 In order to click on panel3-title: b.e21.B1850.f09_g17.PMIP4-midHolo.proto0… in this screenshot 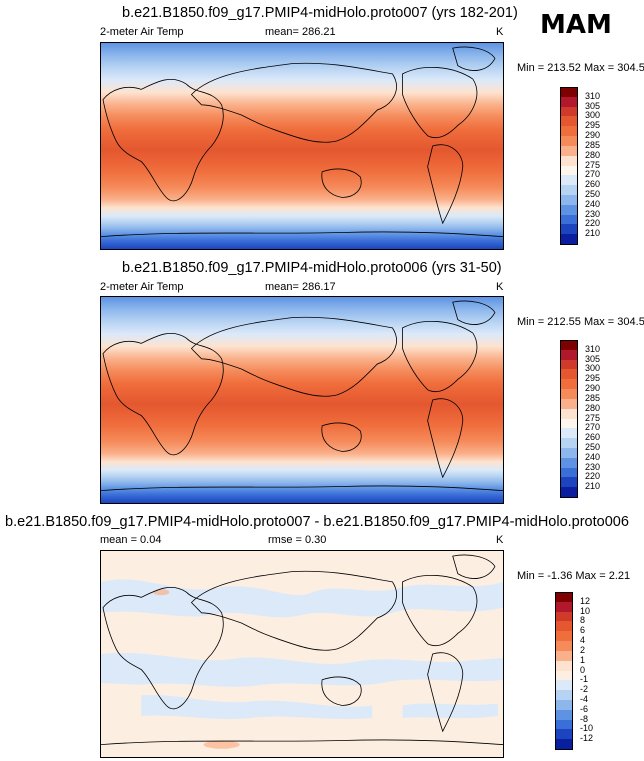, I will do `click(317, 522)`.